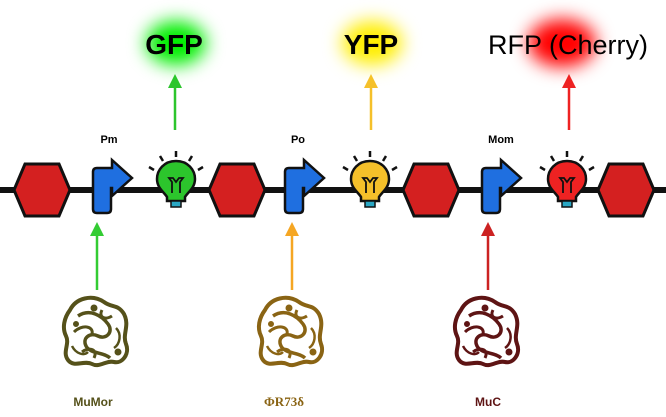  Describe the element at coordinates (569, 102) in the screenshot. I see `reporter-arrow-rfp` at that location.